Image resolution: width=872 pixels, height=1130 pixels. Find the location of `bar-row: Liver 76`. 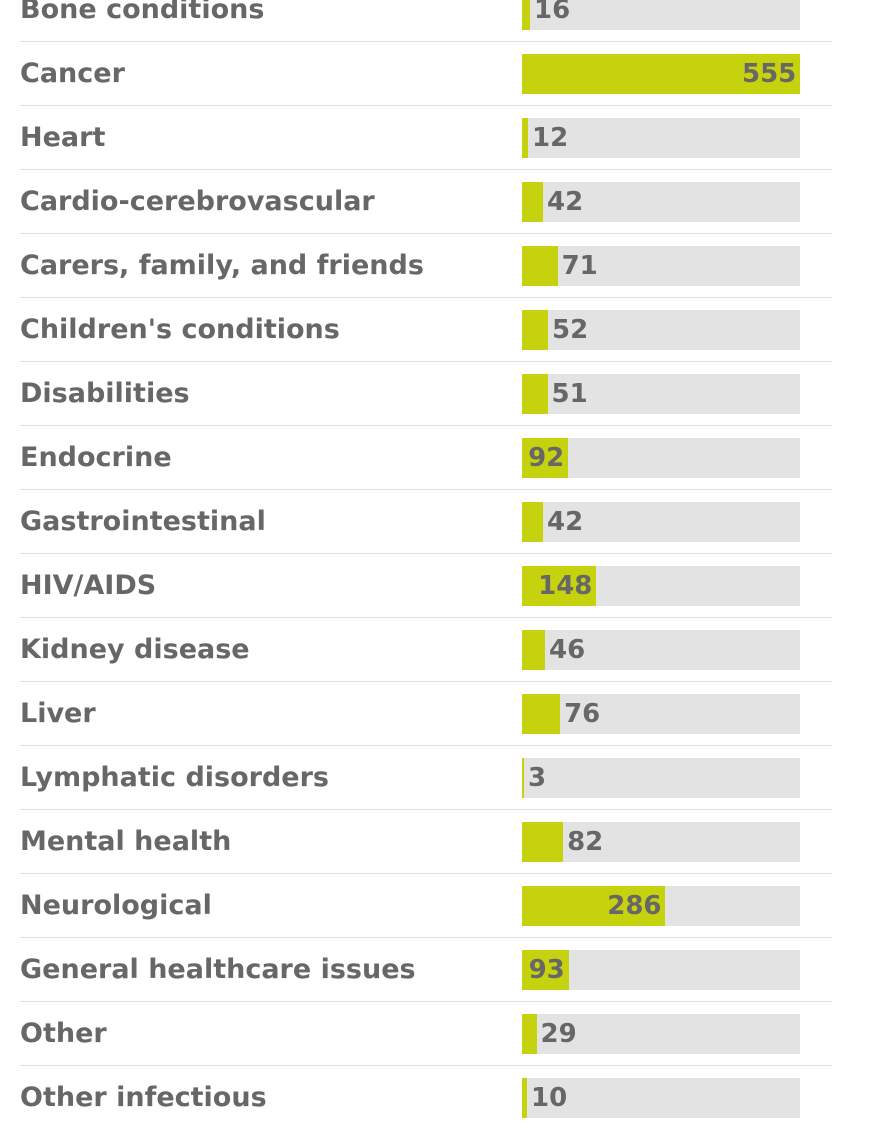

bar-row: Liver 76 is located at coordinates (426, 714).